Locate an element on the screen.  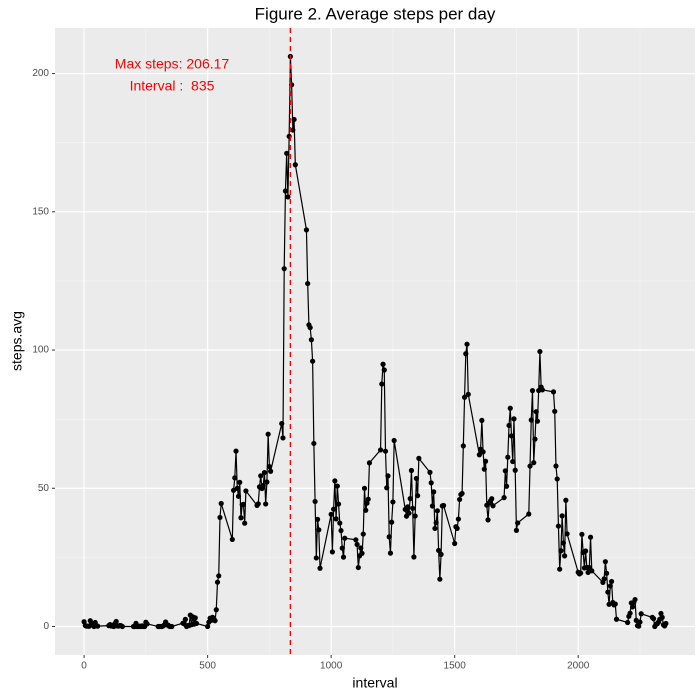
y-tick-label: 50 is located at coordinates (44, 488).